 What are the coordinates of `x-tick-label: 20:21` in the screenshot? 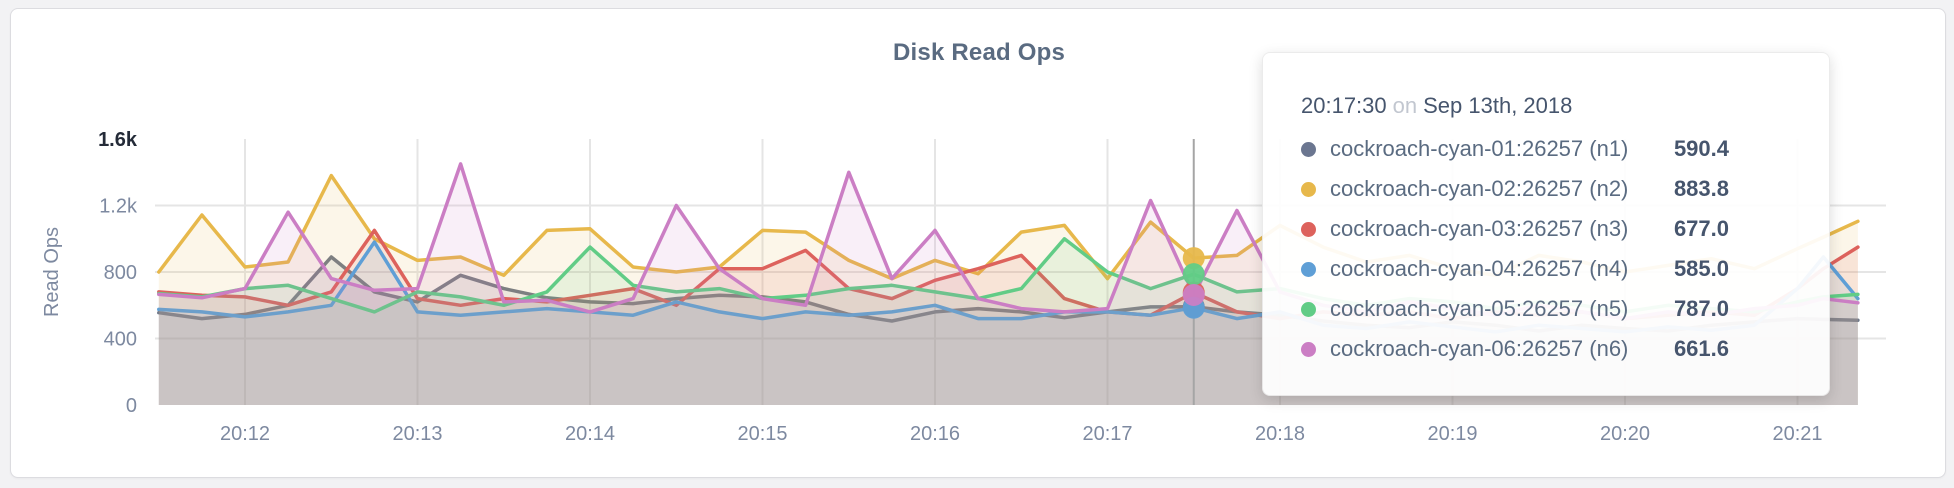 It's located at (1797, 434).